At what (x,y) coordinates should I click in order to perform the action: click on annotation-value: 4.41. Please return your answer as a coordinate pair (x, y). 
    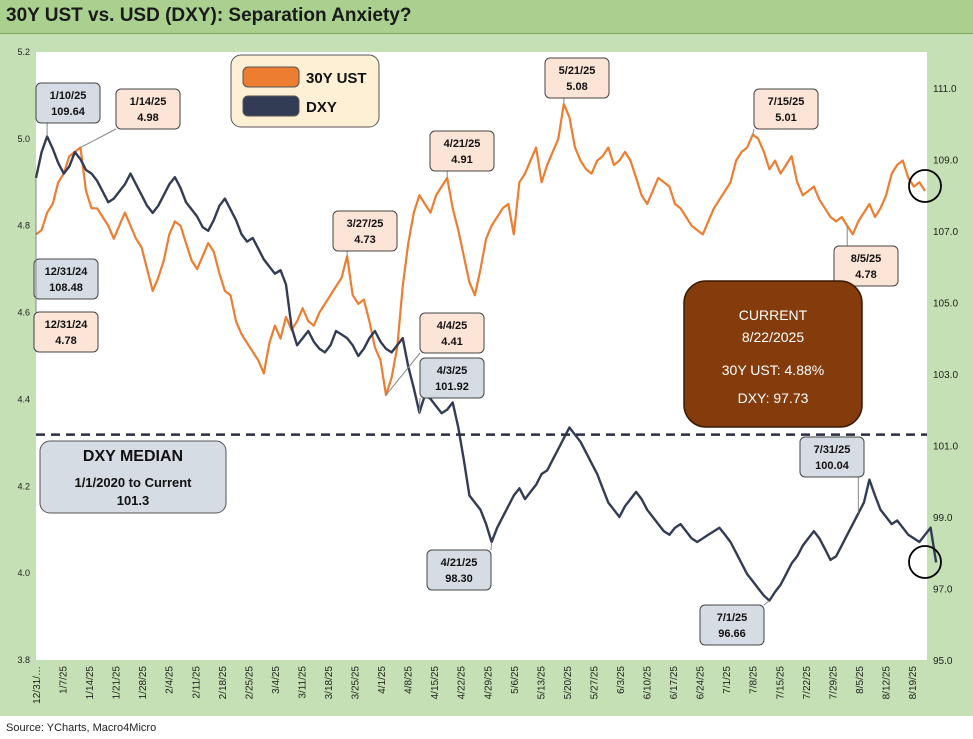
    Looking at the image, I should click on (451, 342).